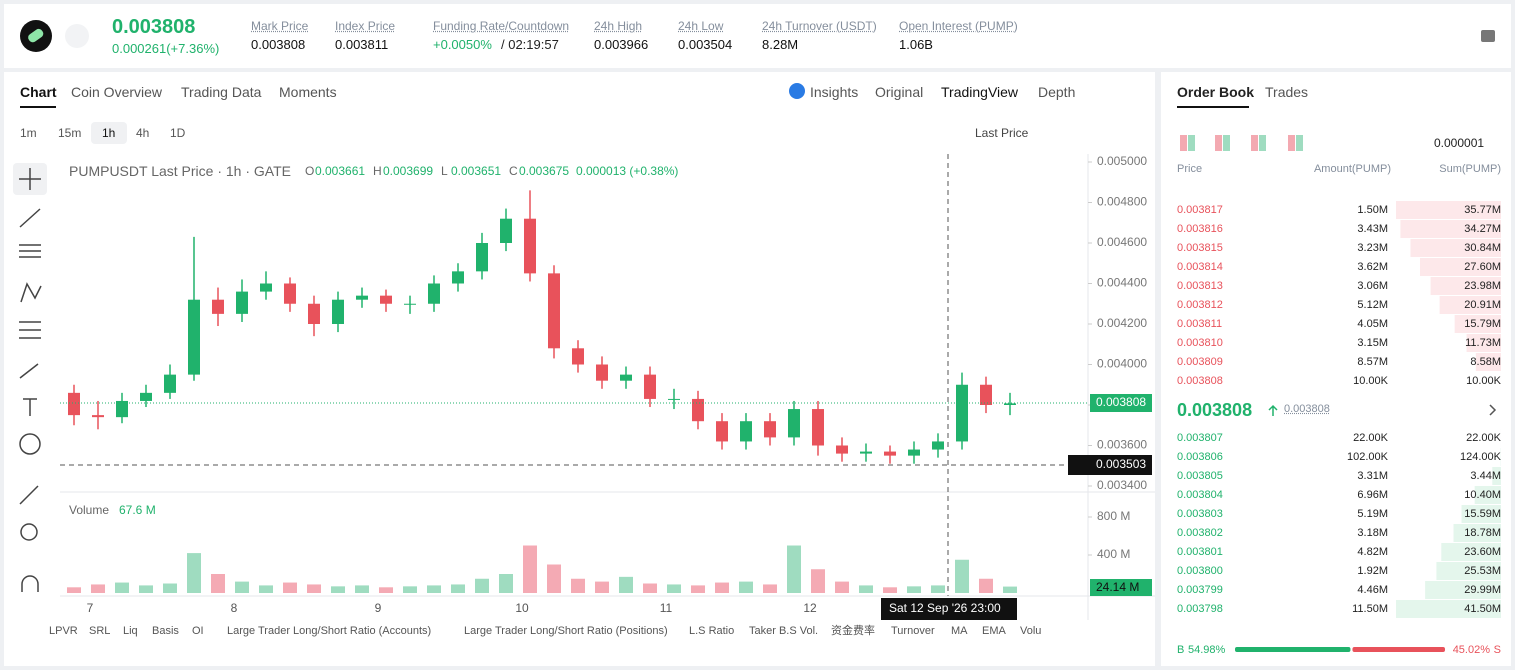  I want to click on interval: 4h, so click(143, 133).